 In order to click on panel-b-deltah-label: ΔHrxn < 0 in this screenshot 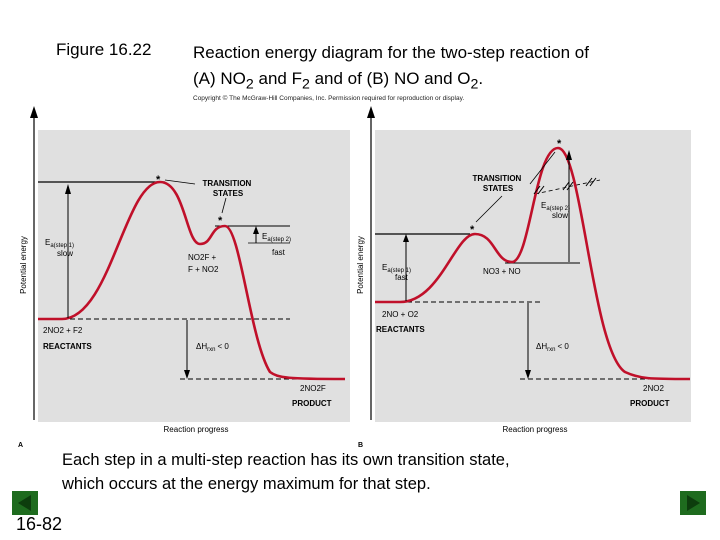, I will do `click(552, 347)`.